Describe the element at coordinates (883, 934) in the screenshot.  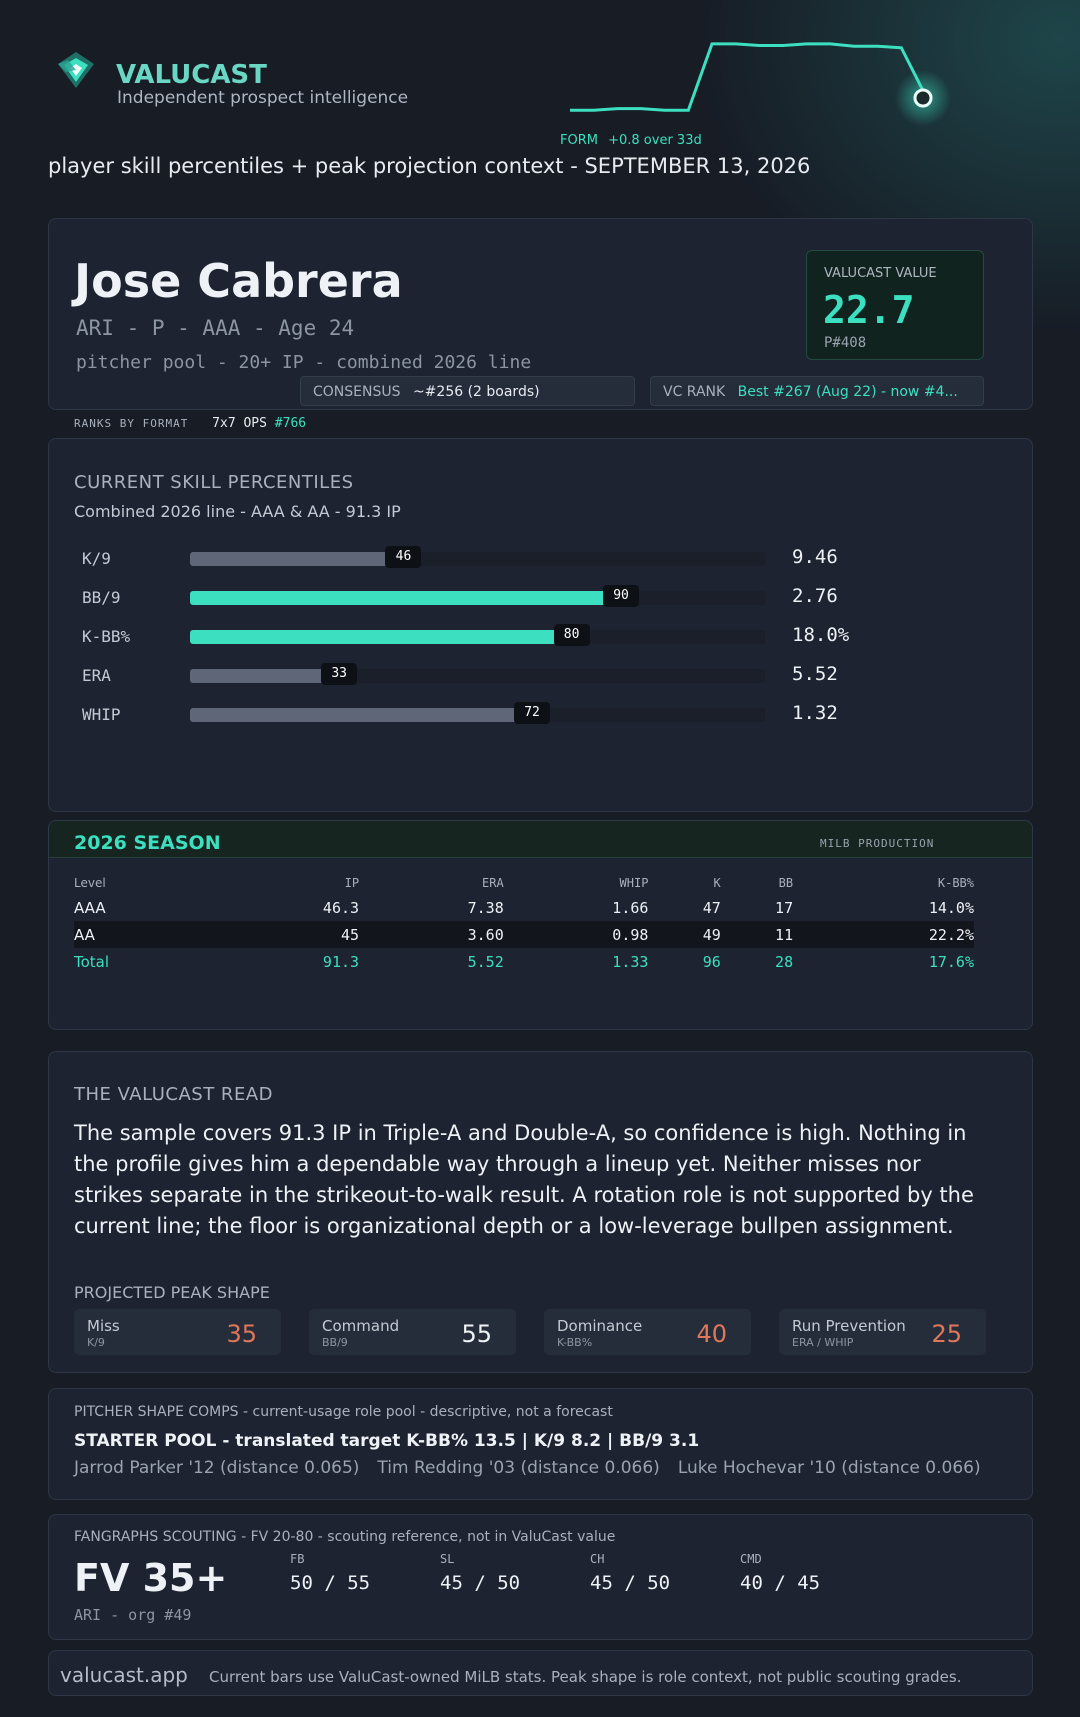
I see `season-cell: 22.2%` at that location.